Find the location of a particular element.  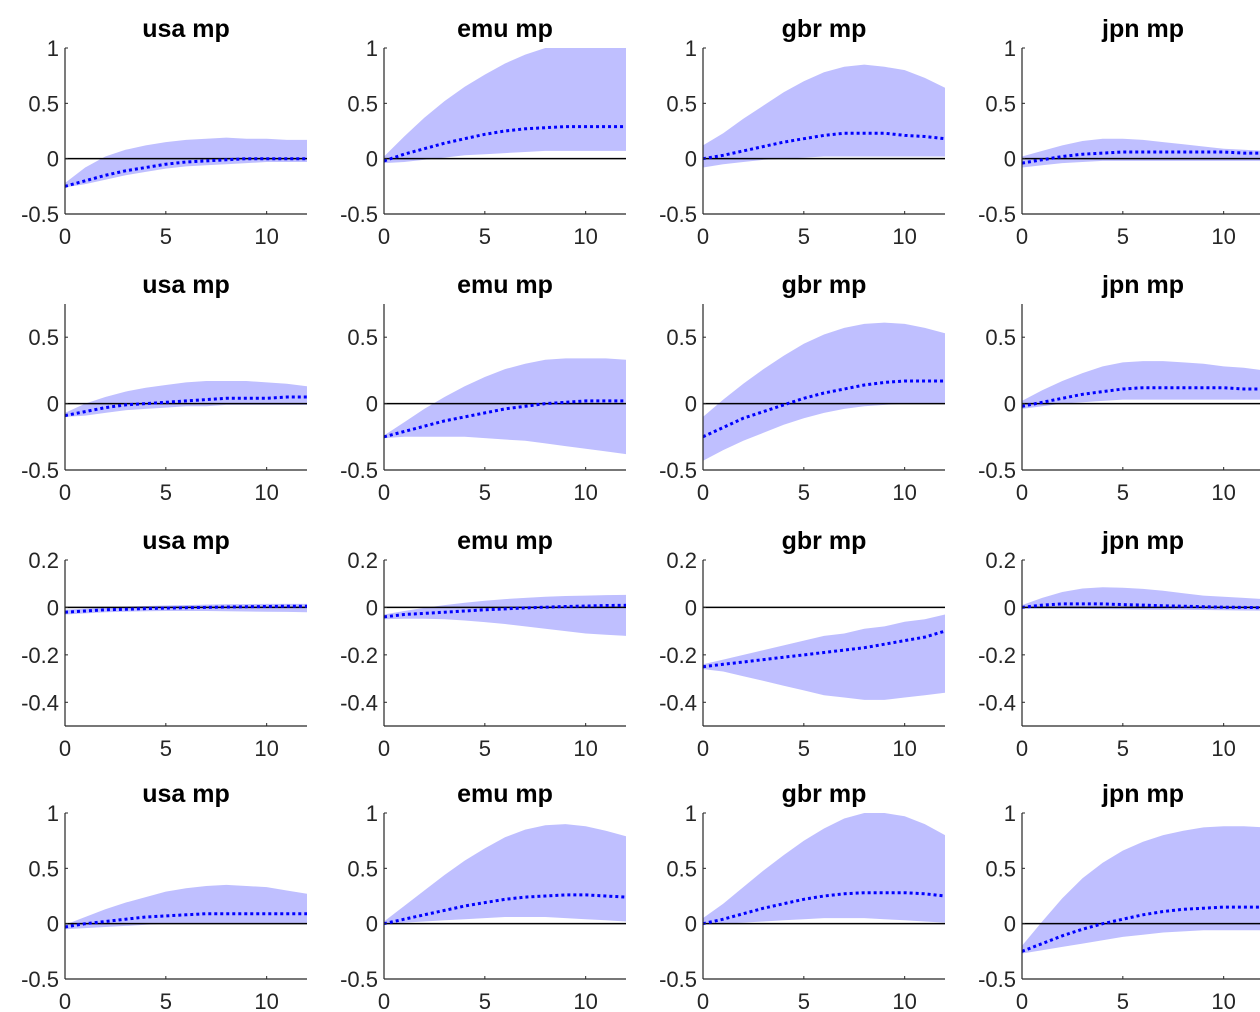

y-tick-label: 0.2 is located at coordinates (362, 560).